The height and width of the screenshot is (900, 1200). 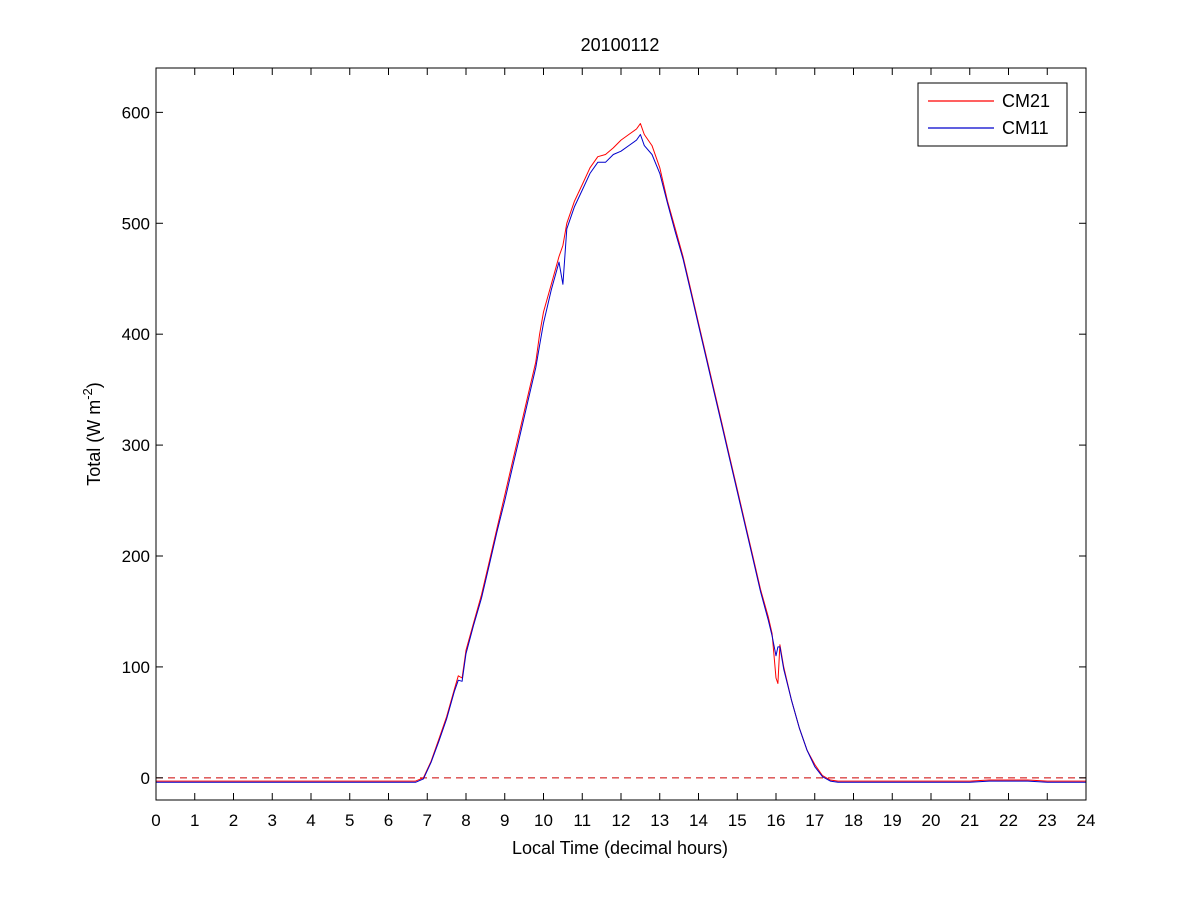 What do you see at coordinates (1026, 101) in the screenshot?
I see `legend-label-cm21: CM21` at bounding box center [1026, 101].